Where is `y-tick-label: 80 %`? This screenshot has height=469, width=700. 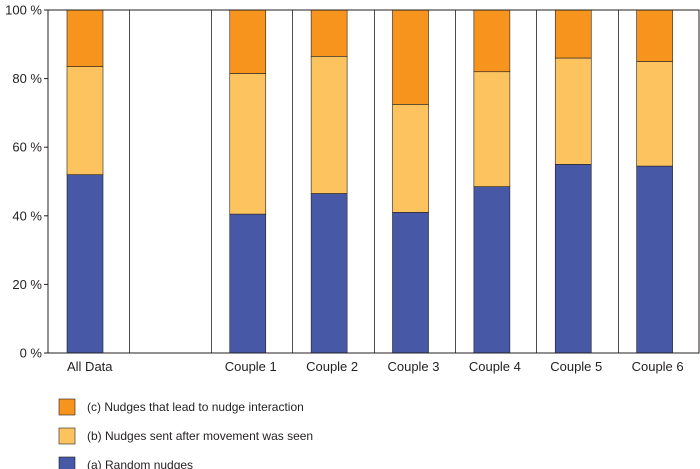
y-tick-label: 80 % is located at coordinates (27, 78).